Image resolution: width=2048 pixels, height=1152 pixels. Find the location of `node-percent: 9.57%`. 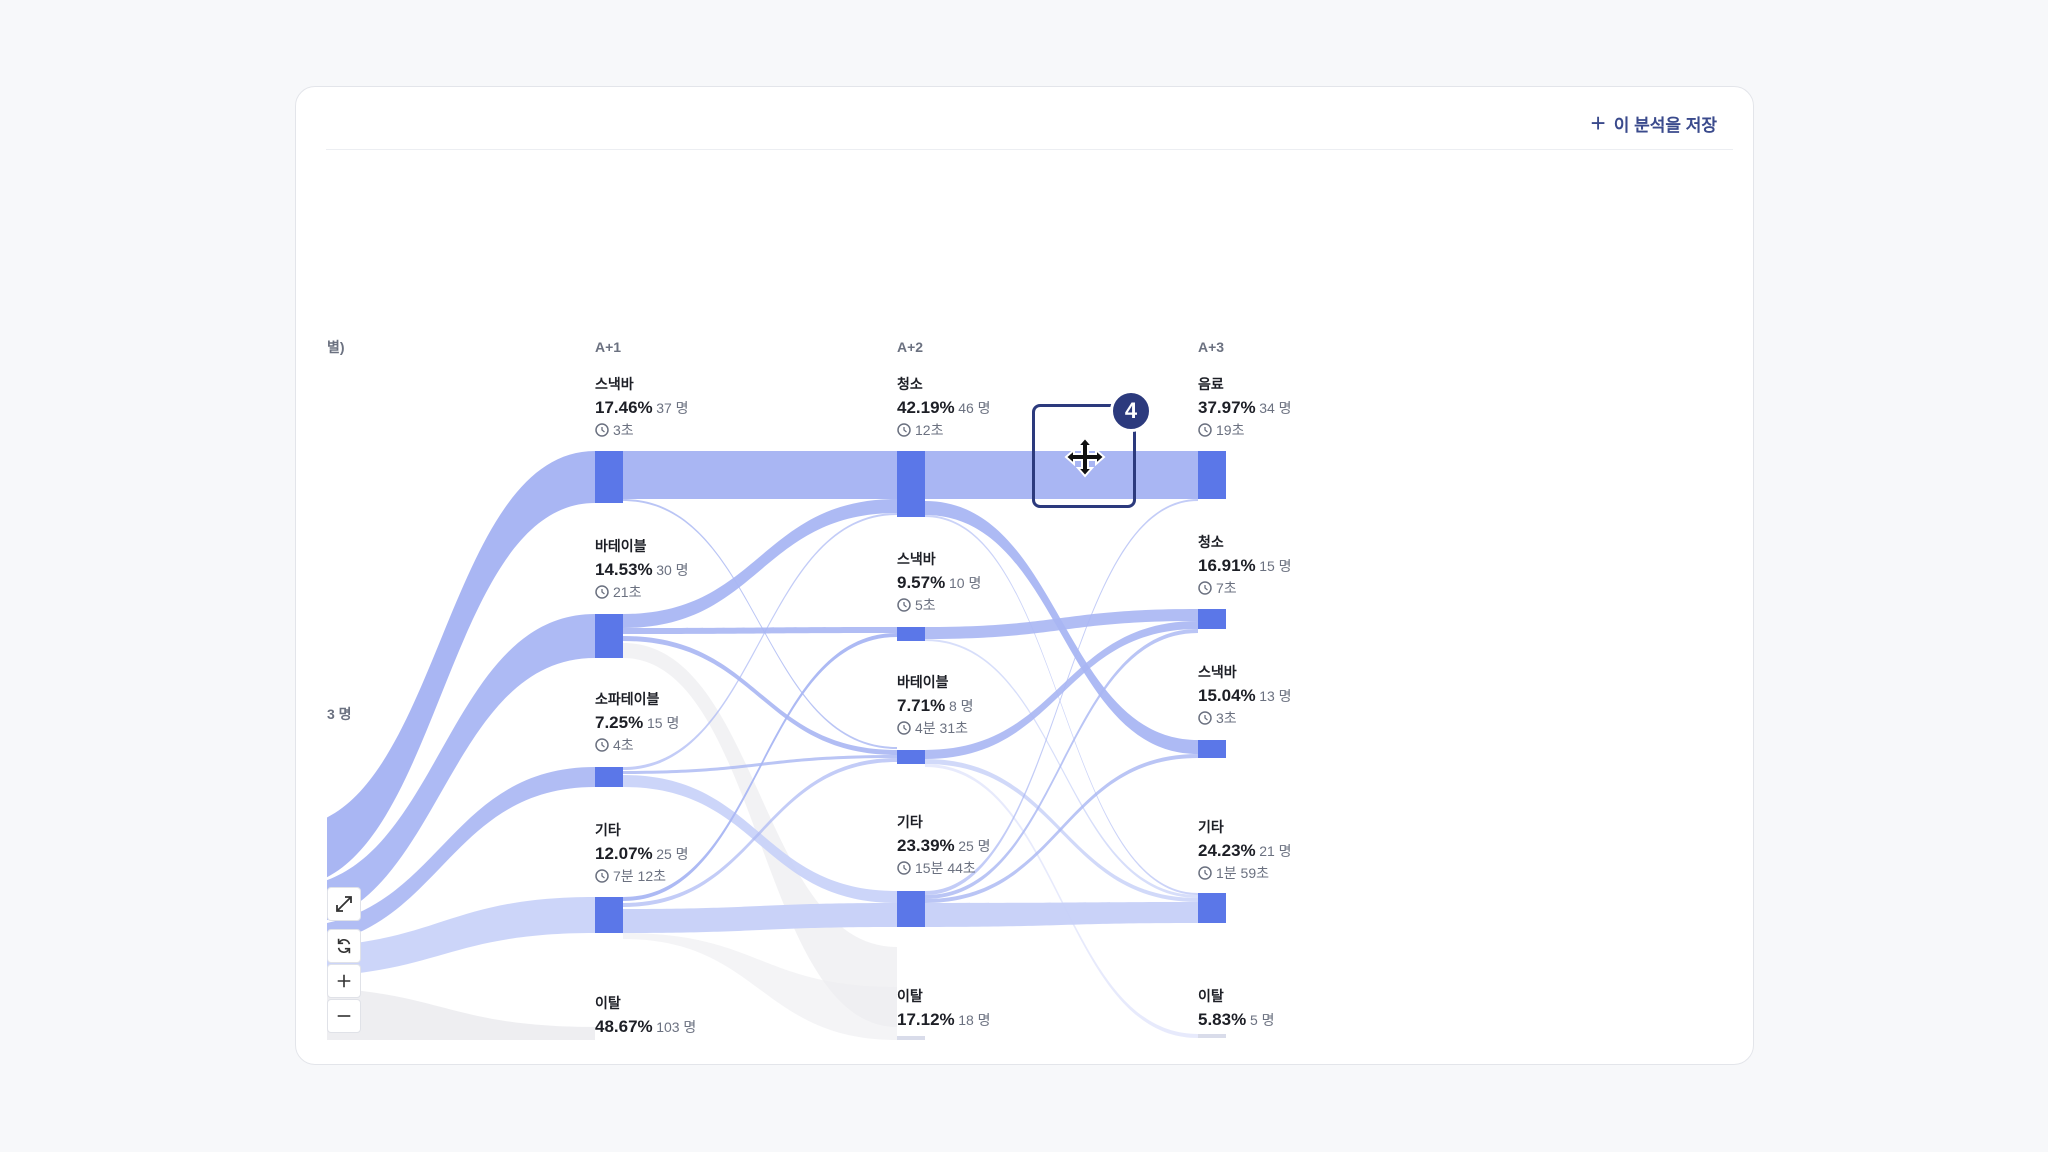

node-percent: 9.57% is located at coordinates (921, 582).